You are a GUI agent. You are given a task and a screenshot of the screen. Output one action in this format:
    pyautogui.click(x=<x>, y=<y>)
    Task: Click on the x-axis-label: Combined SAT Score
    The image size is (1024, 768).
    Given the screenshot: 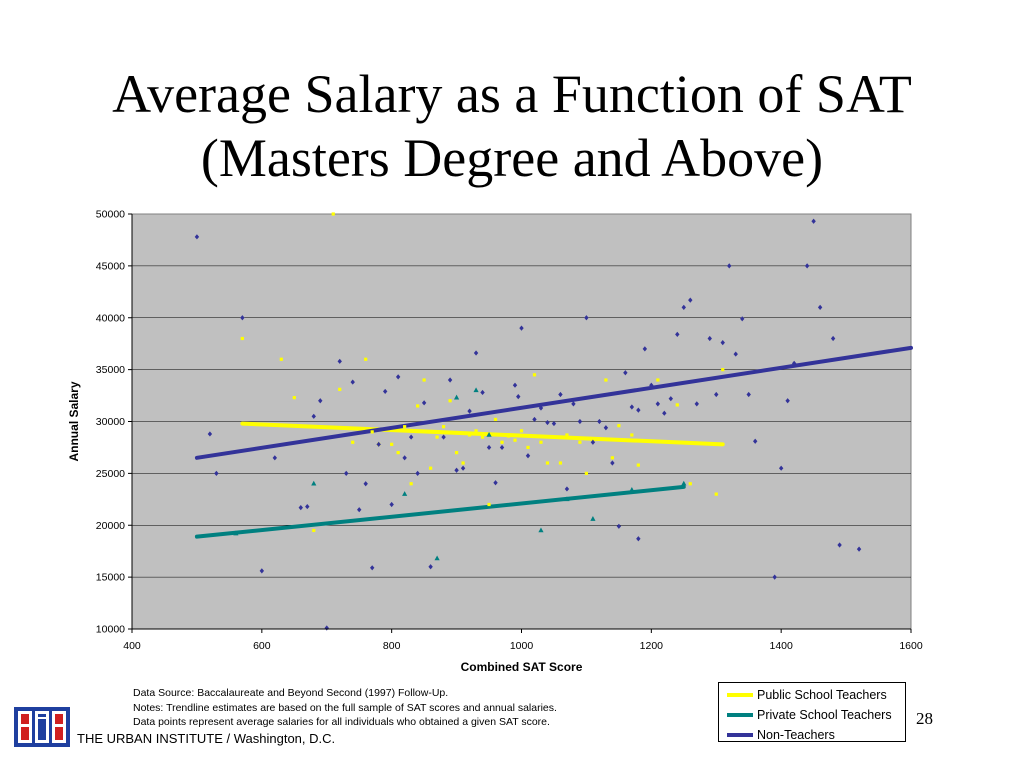 What is the action you would take?
    pyautogui.click(x=522, y=667)
    